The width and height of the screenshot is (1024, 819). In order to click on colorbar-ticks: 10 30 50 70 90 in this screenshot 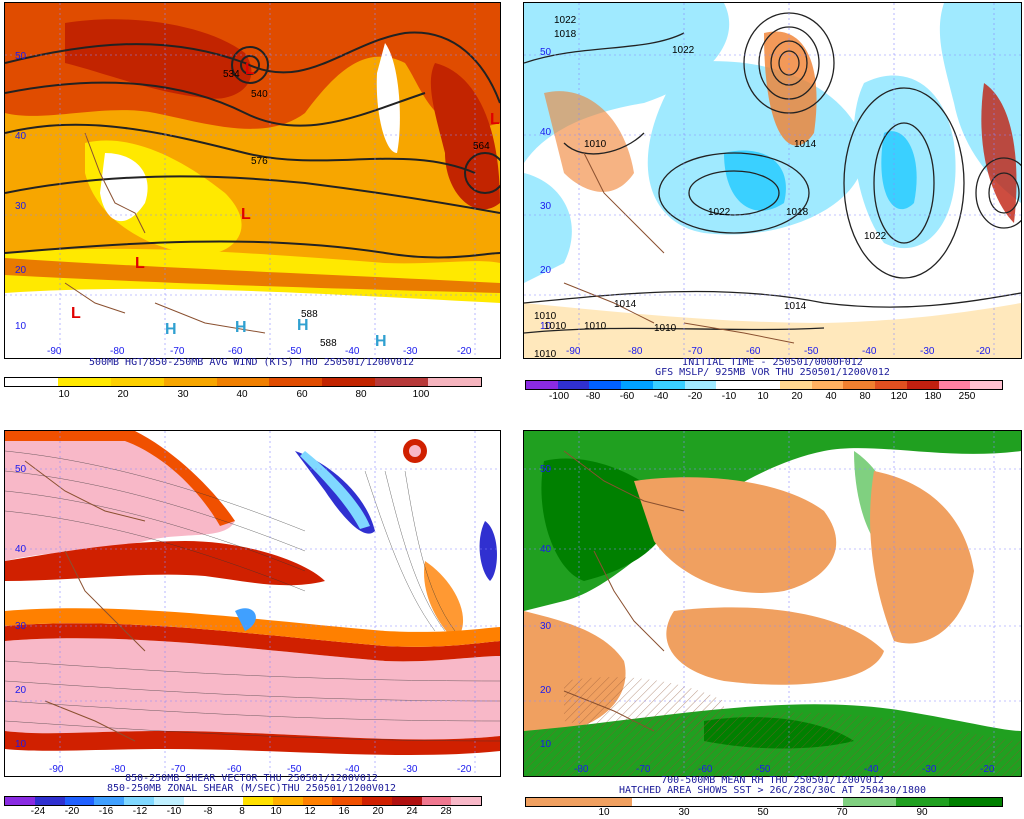, I will do `click(763, 813)`.